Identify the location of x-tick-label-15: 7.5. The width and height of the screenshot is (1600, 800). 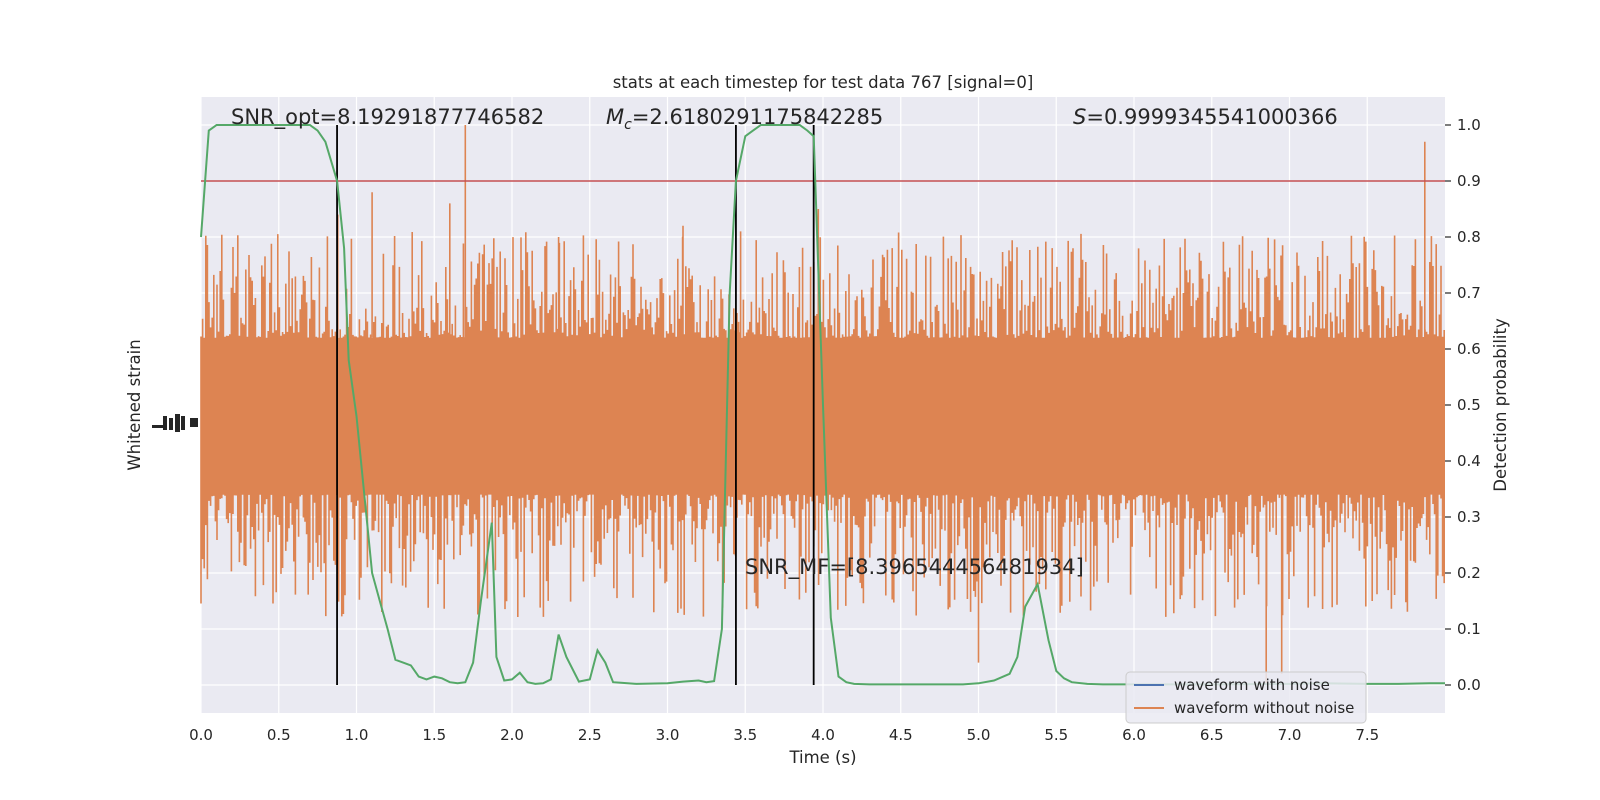
(1367, 735).